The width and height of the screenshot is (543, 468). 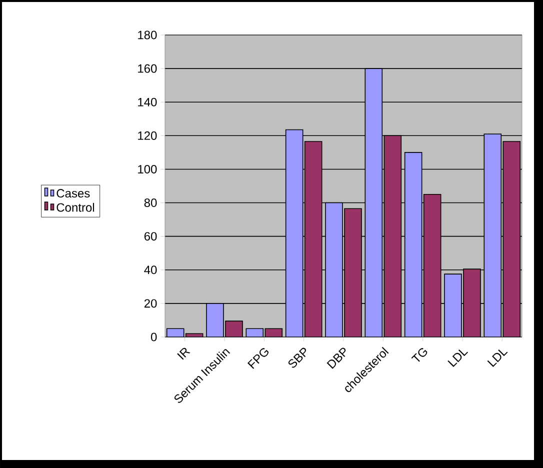 I want to click on legend-label: Control, so click(x=75, y=207).